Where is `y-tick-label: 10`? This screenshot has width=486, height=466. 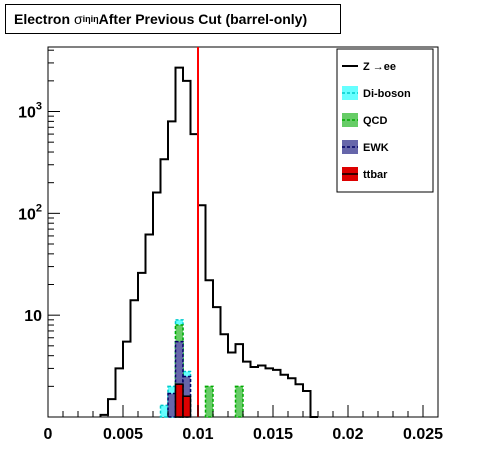 y-tick-label: 10 is located at coordinates (33, 316).